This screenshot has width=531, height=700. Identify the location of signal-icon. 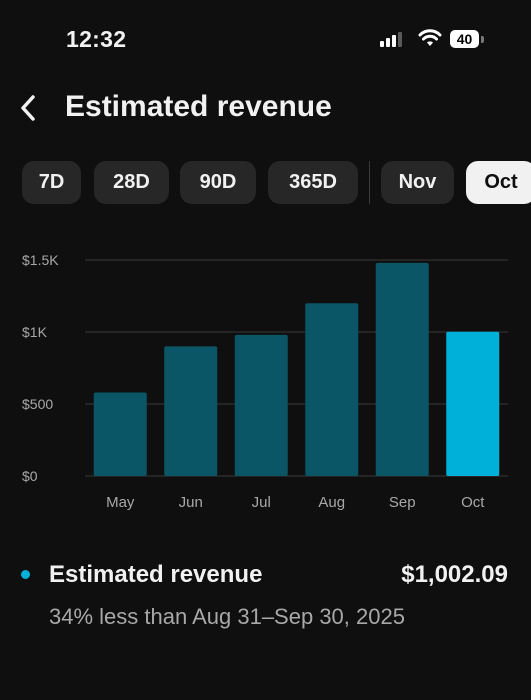
(391, 39).